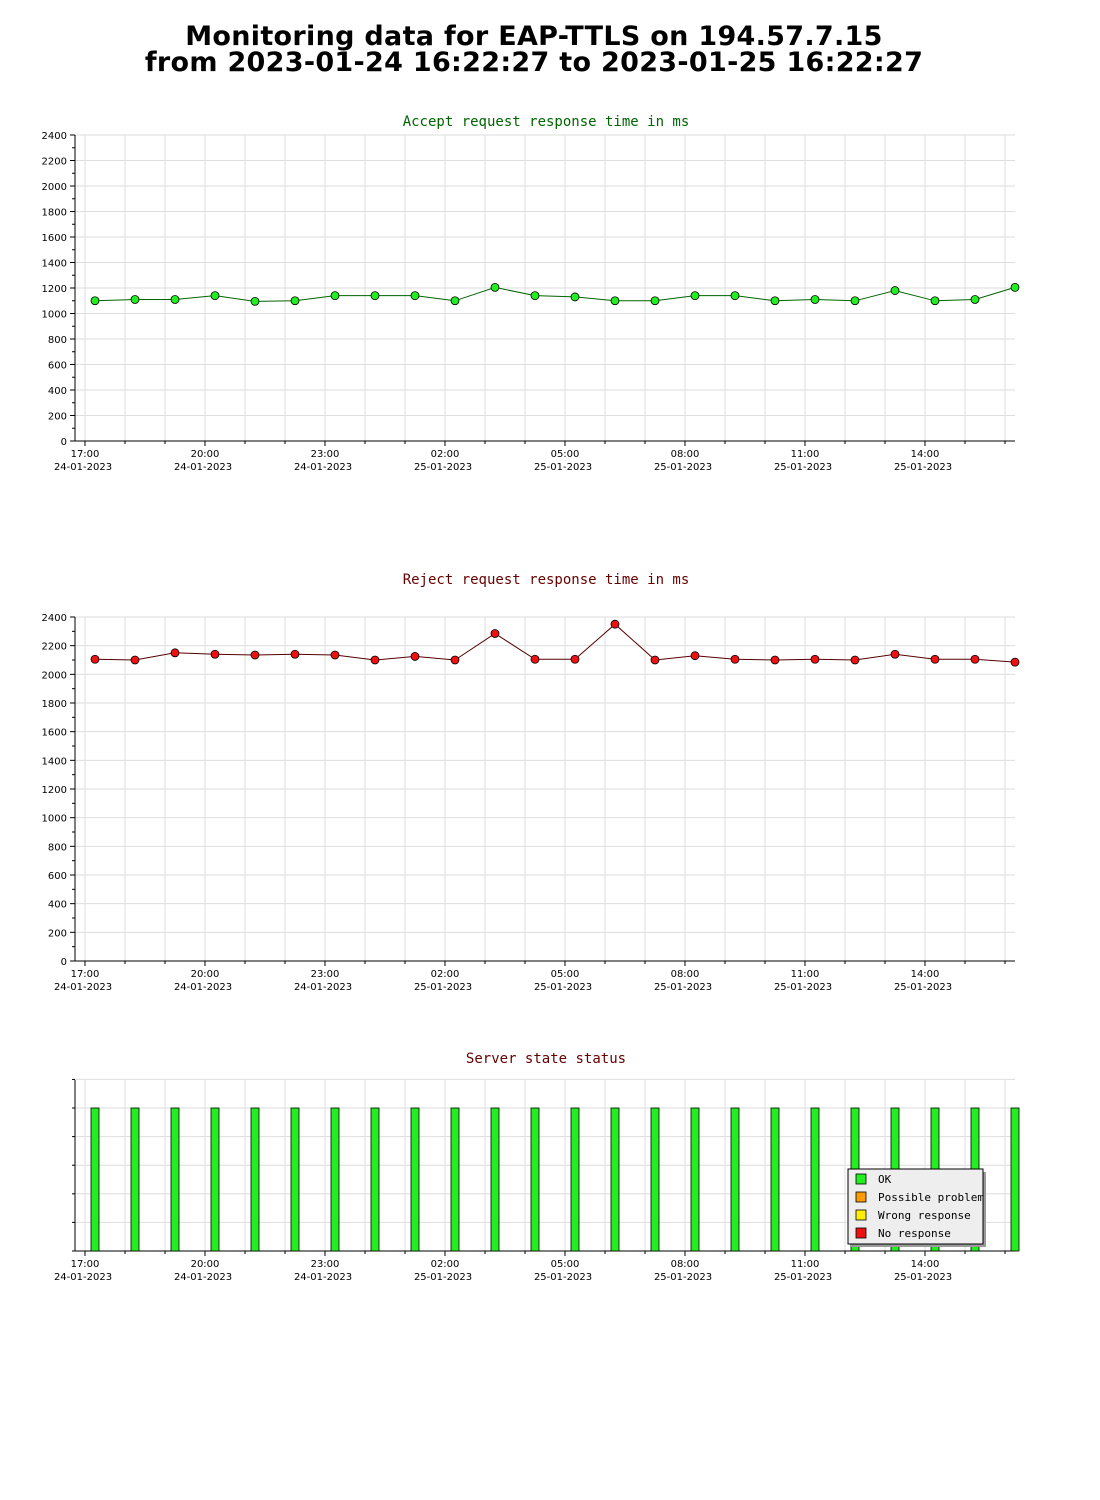 The width and height of the screenshot is (1100, 1500). Describe the element at coordinates (54, 790) in the screenshot. I see `y-tick-label: 1200` at that location.